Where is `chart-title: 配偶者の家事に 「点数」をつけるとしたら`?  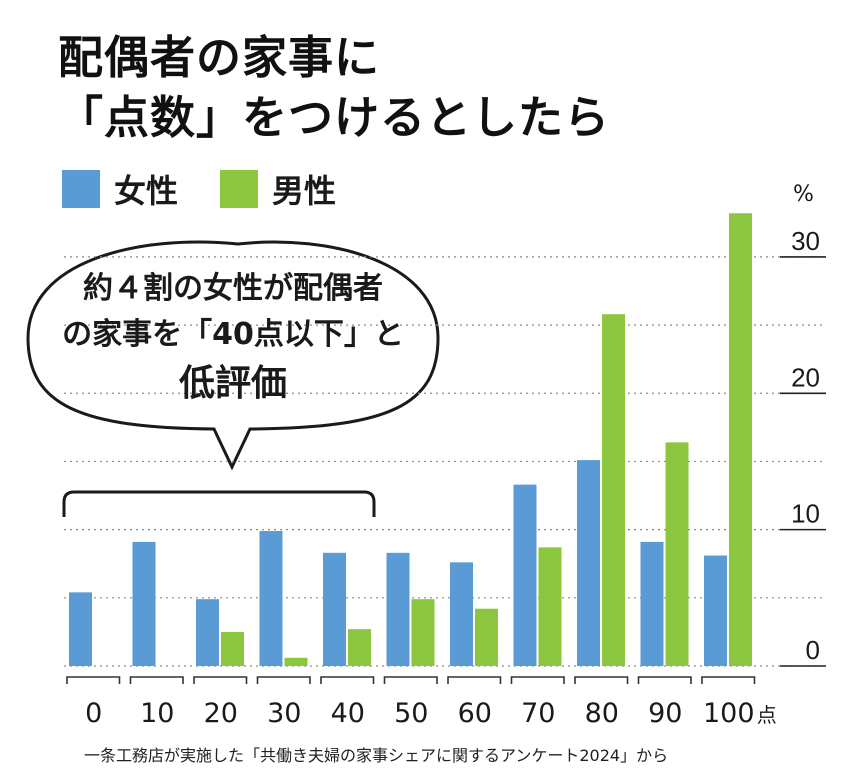
chart-title: 配偶者の家事に 「点数」をつけるとしたら is located at coordinates (334, 88).